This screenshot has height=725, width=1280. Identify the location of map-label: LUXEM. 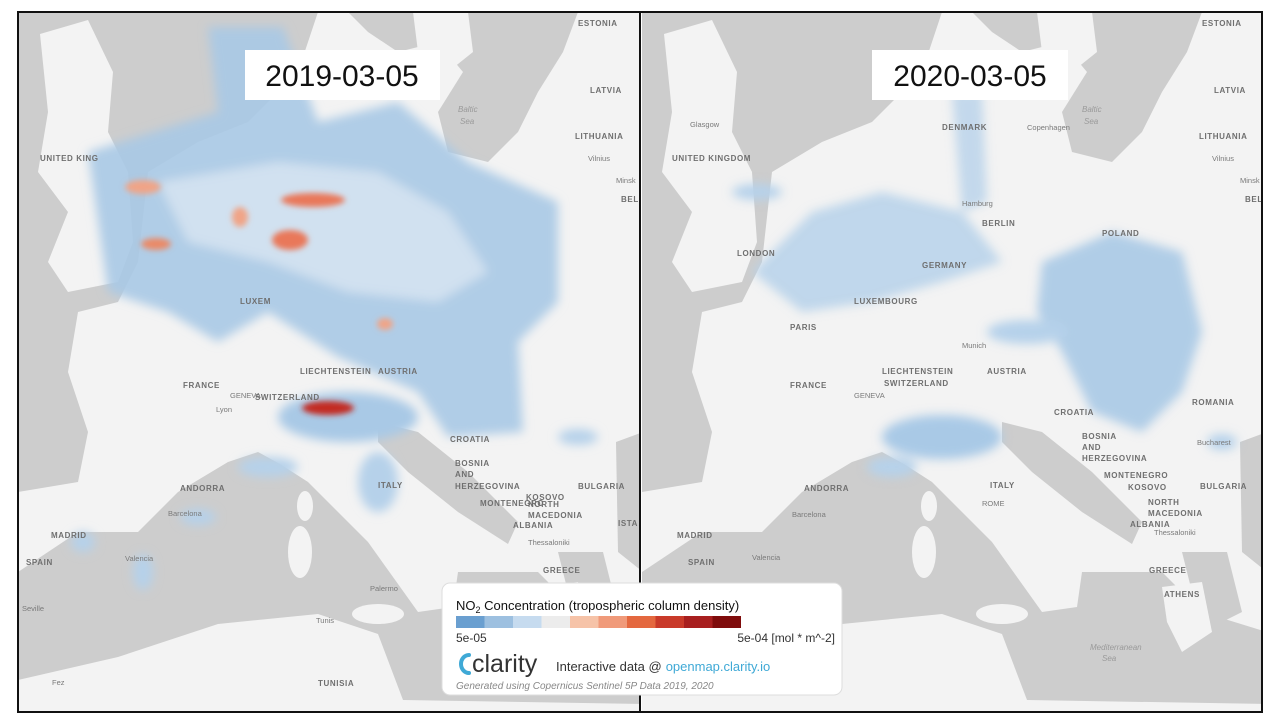
(255, 301).